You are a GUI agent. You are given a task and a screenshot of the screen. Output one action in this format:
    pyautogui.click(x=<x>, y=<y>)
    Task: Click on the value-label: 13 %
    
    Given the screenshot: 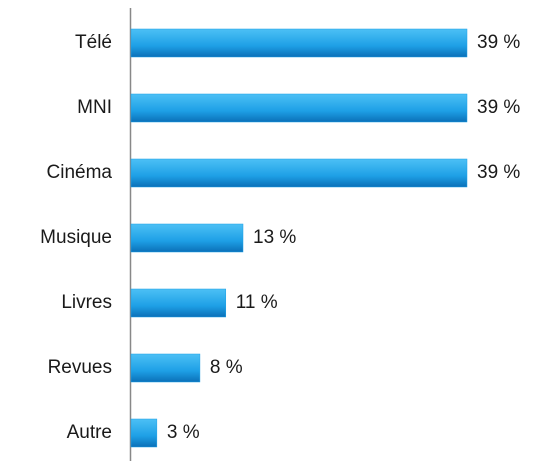 What is the action you would take?
    pyautogui.click(x=274, y=237)
    